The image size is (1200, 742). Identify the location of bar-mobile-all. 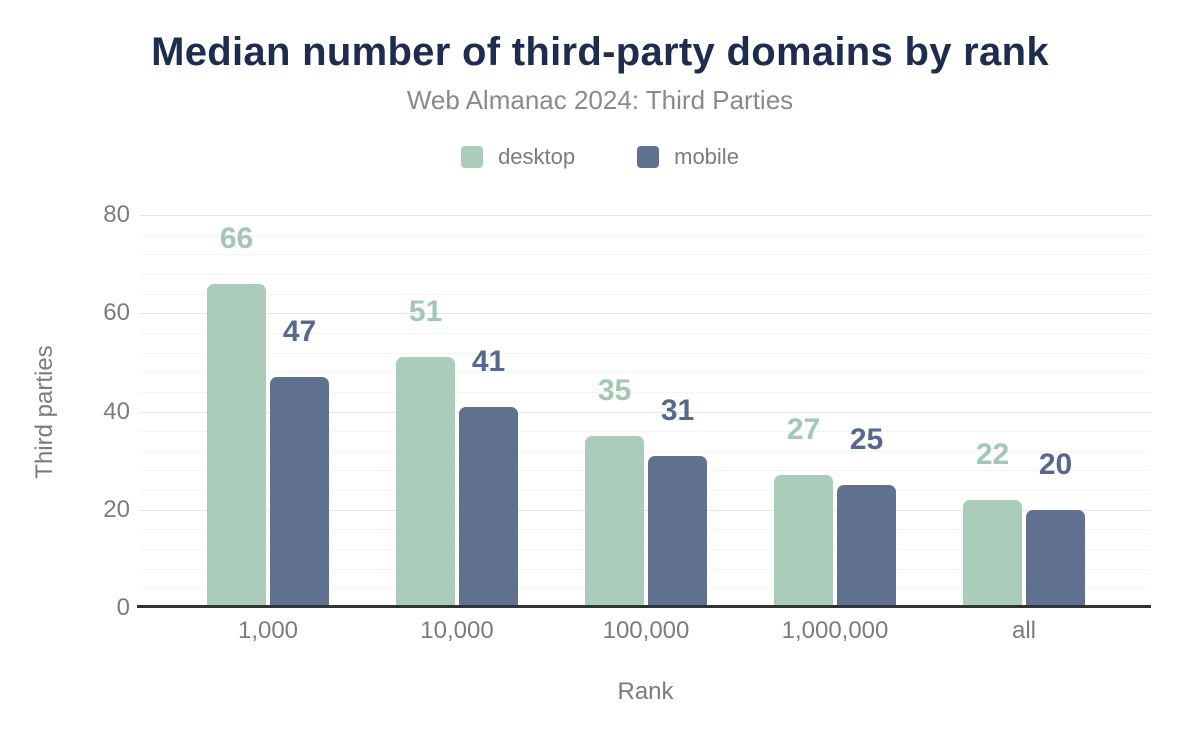
(1055, 558).